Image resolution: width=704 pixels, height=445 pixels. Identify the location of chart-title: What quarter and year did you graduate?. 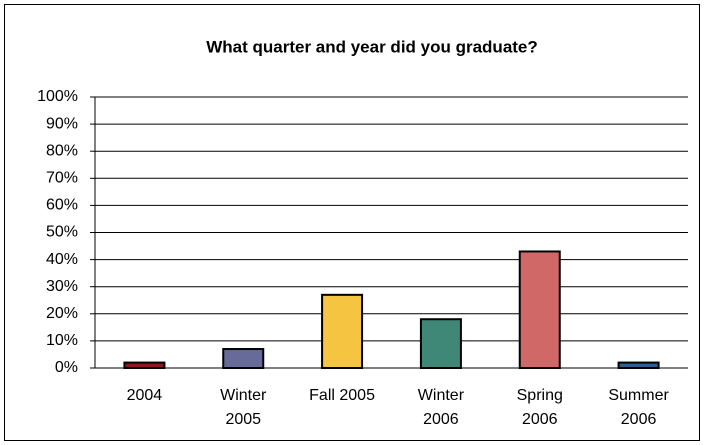
(372, 46).